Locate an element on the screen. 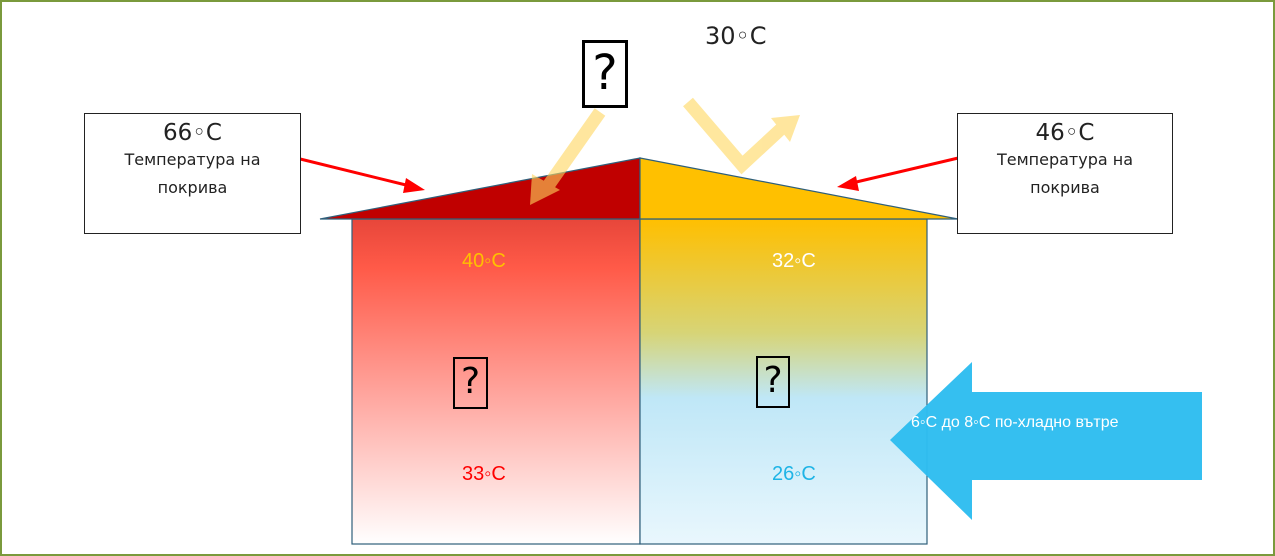  left-roof-caption-2: покрива is located at coordinates (192, 187).